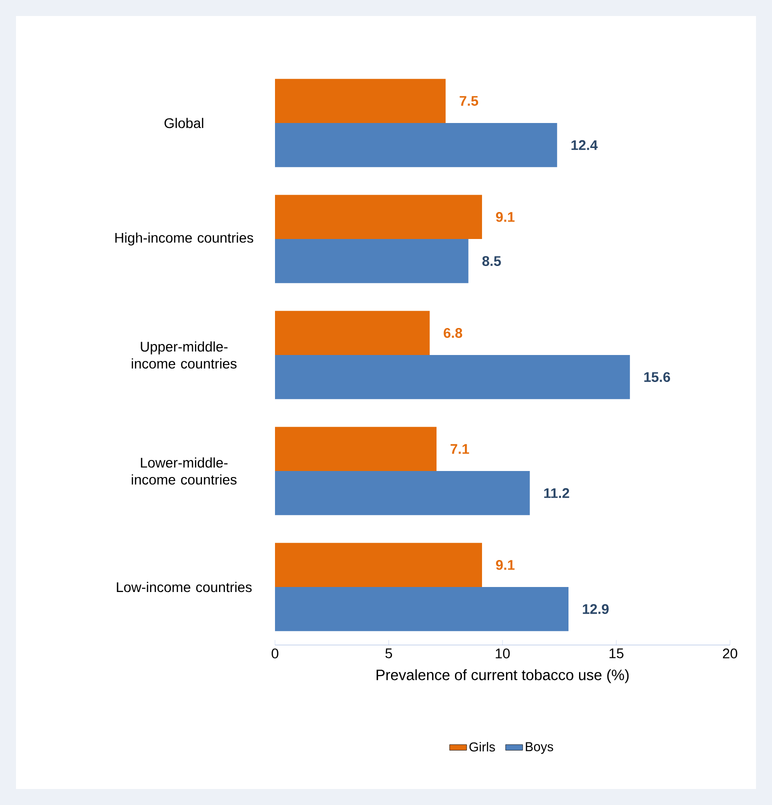 The image size is (772, 805). Describe the element at coordinates (557, 493) in the screenshot. I see `data-label: 11.2` at that location.